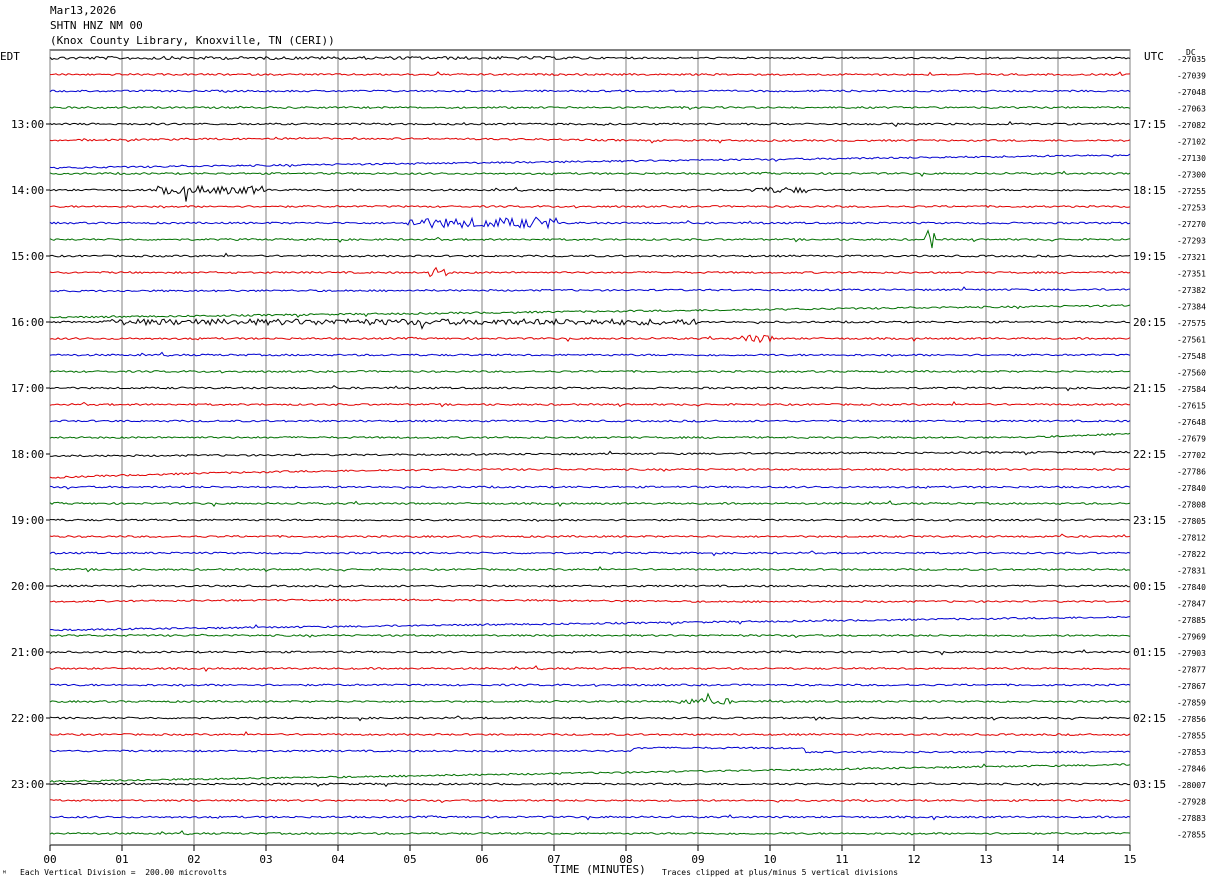 This screenshot has height=886, width=1210. Describe the element at coordinates (96, 25) in the screenshot. I see `header-channel: SHTN HNZ NM 00` at that location.